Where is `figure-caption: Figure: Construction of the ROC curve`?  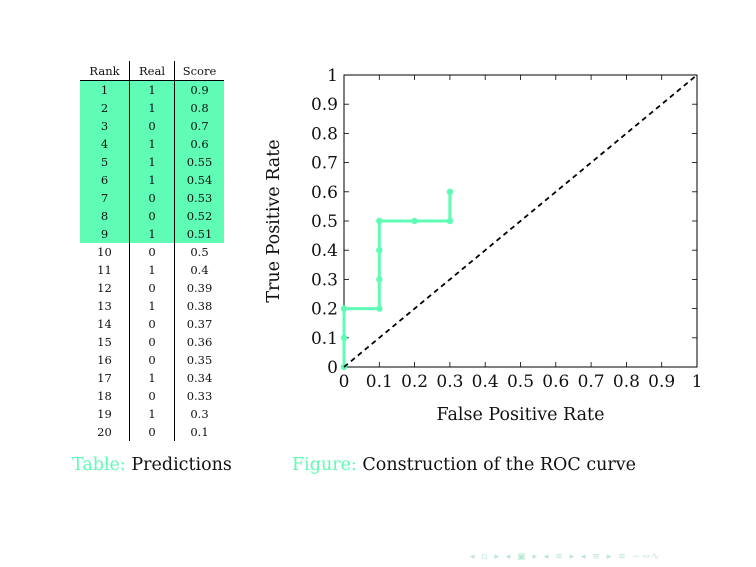
figure-caption: Figure: Construction of the ROC curve is located at coordinates (464, 465).